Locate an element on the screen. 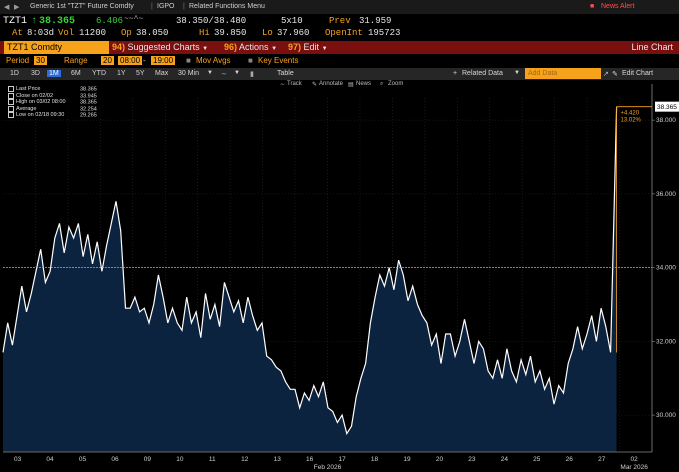 The image size is (679, 472). function-code: IGPO is located at coordinates (166, 6).